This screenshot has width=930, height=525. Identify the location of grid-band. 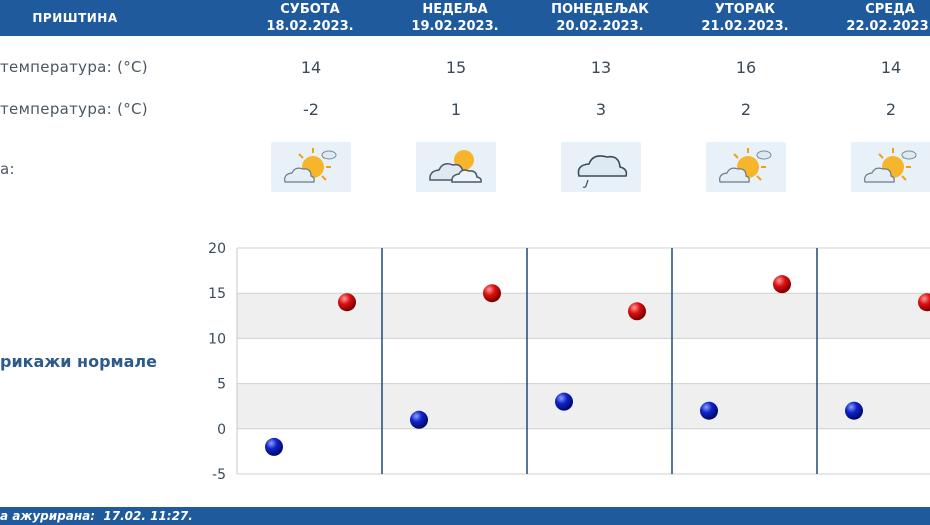
(583, 406).